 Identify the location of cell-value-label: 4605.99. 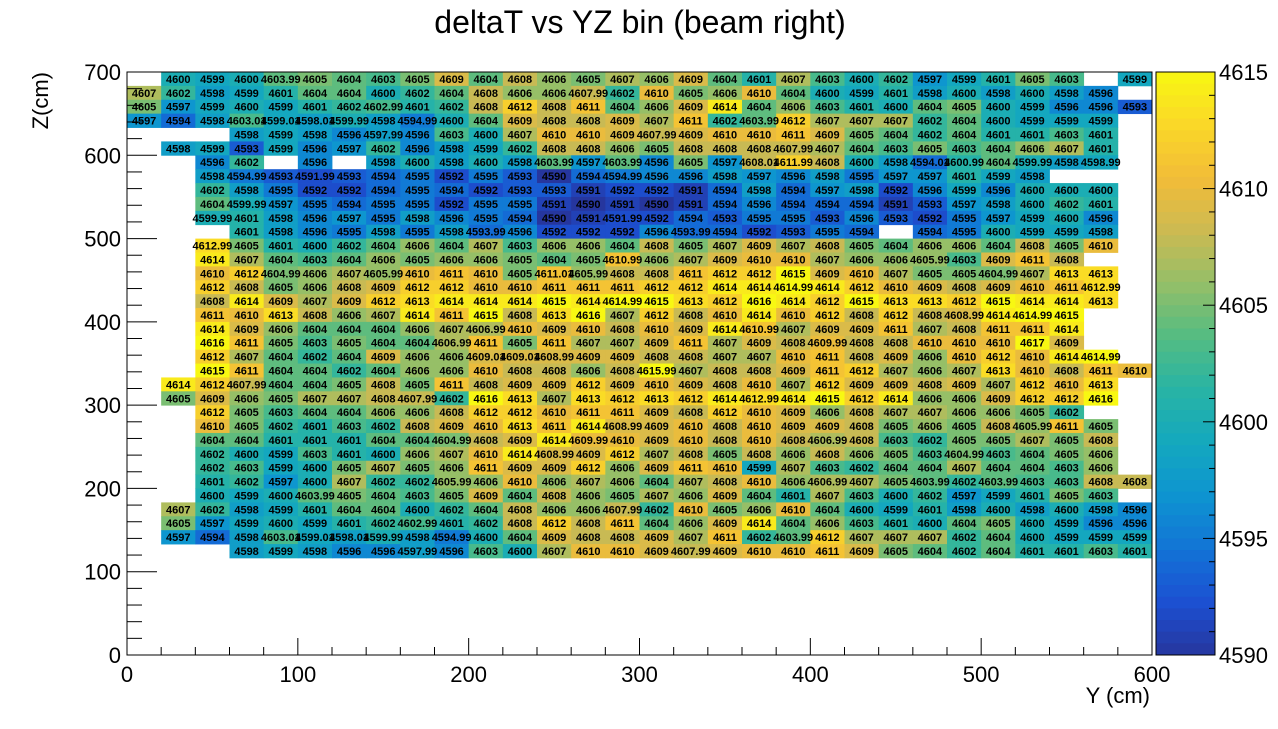
(383, 274).